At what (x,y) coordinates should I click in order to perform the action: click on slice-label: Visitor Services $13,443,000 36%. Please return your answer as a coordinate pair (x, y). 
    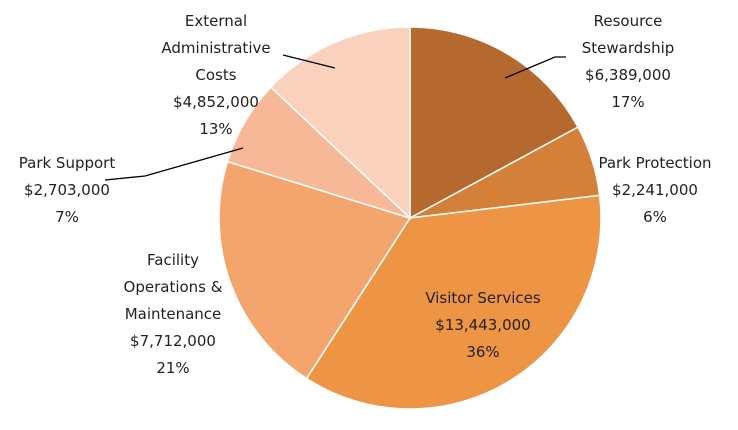
    Looking at the image, I should click on (483, 325).